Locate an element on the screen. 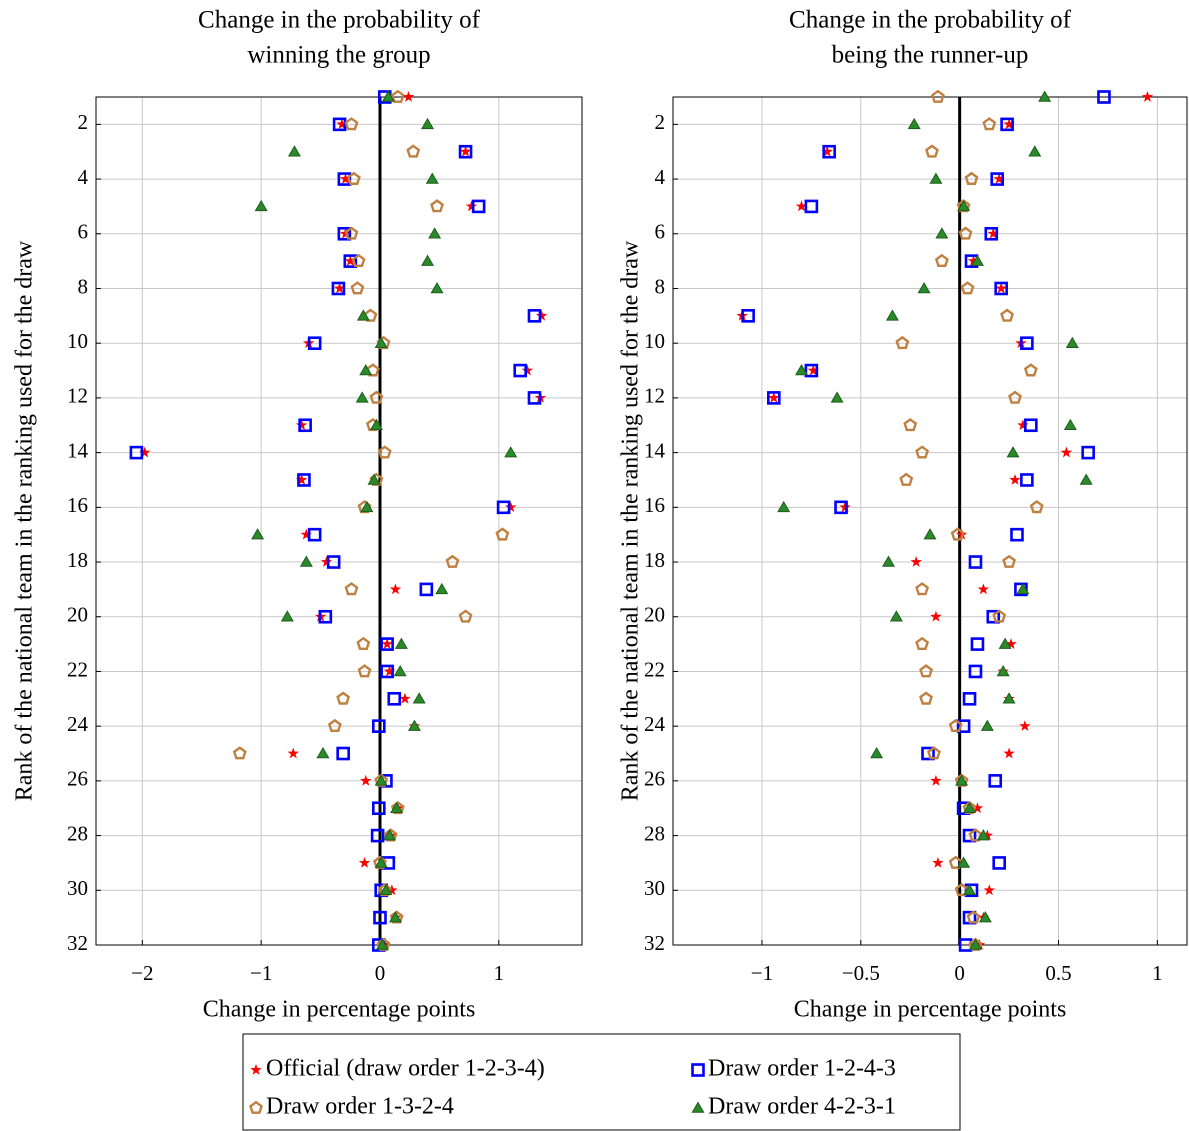 This screenshot has width=1189, height=1131. y-tick-label: 20 is located at coordinates (654, 615).